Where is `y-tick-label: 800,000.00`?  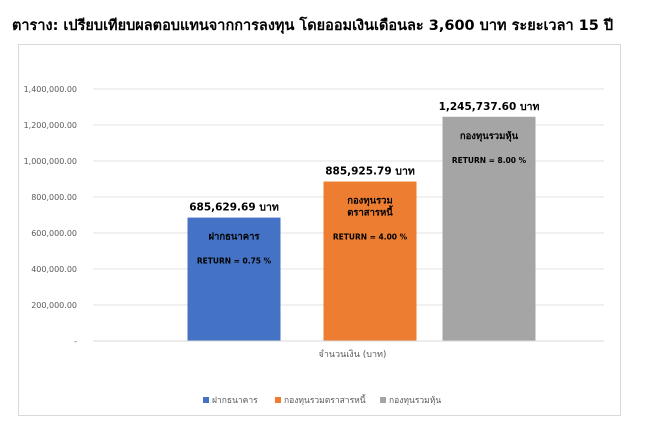 y-tick-label: 800,000.00 is located at coordinates (54, 197).